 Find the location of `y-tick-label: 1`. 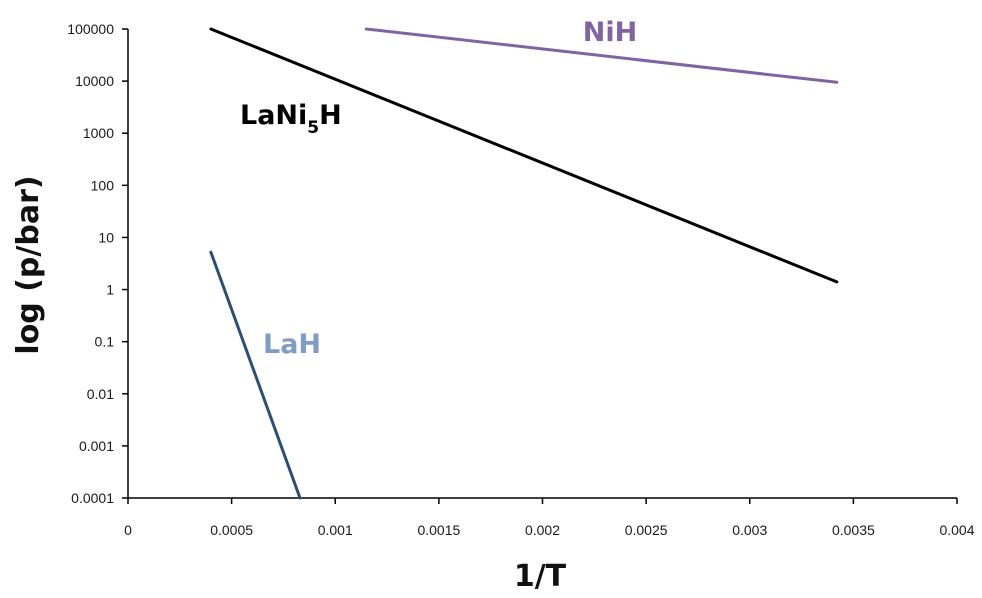

y-tick-label: 1 is located at coordinates (110, 290).